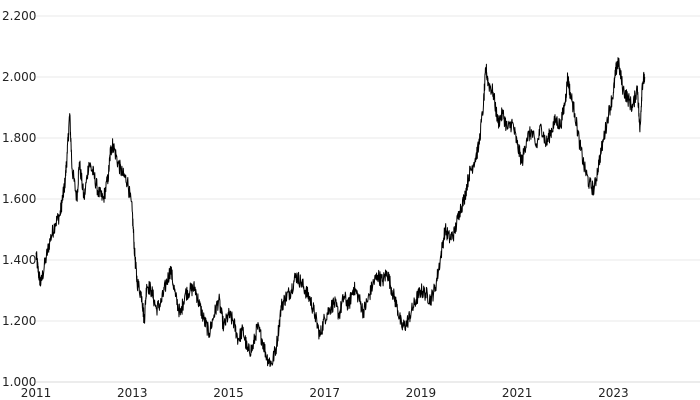 The image size is (700, 400). What do you see at coordinates (613, 393) in the screenshot?
I see `x-tick-label: 2023` at bounding box center [613, 393].